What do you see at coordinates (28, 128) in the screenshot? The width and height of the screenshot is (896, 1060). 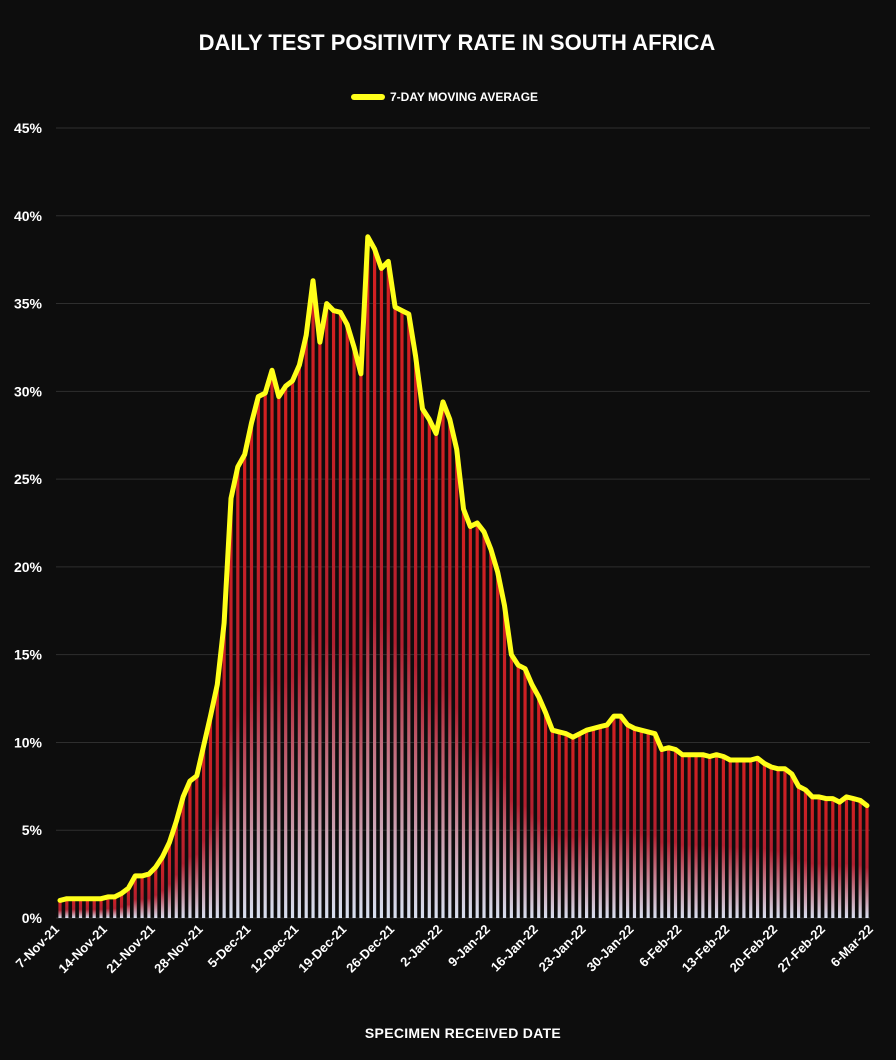 I see `y-tick-label: 45%` at bounding box center [28, 128].